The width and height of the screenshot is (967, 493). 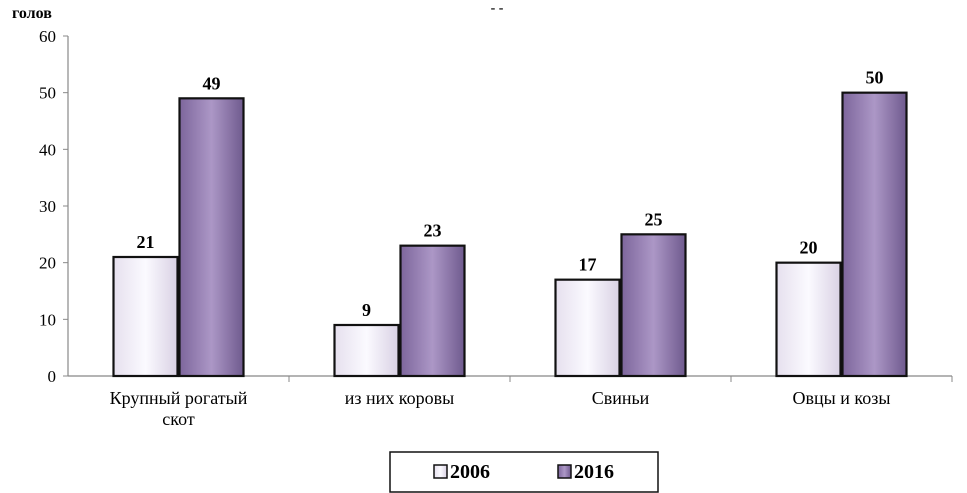 What do you see at coordinates (47, 206) in the screenshot?
I see `y-tick-label: 30` at bounding box center [47, 206].